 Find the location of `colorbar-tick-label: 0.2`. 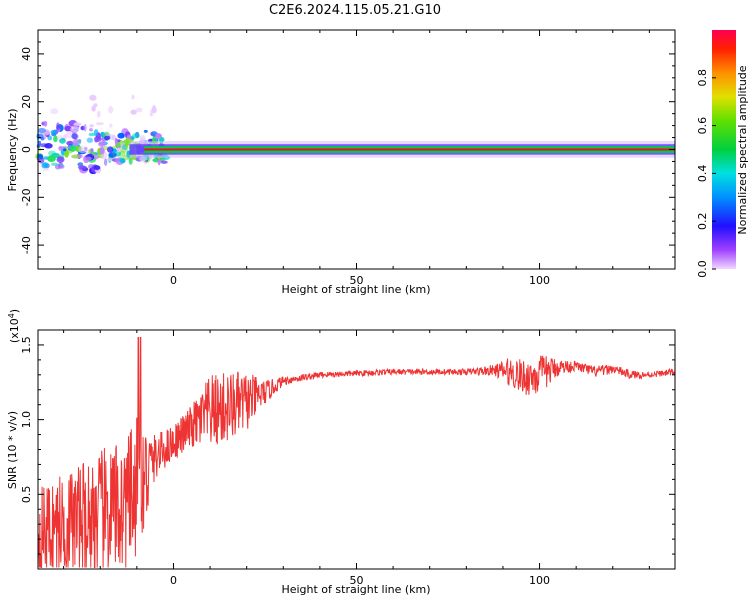

colorbar-tick-label: 0.2 is located at coordinates (702, 221).